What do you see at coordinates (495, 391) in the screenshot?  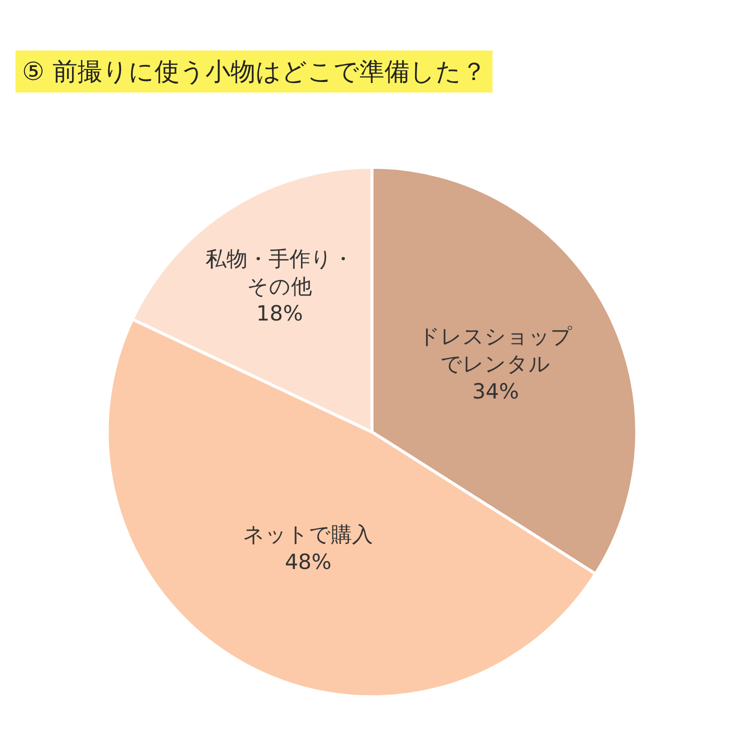 I see `data-label: 34%` at bounding box center [495, 391].